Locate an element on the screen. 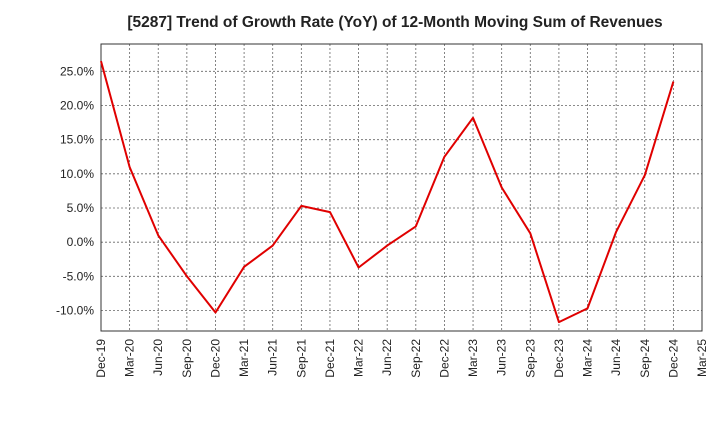 Image resolution: width=720 pixels, height=440 pixels. y-tick-label: -5.0% is located at coordinates (79, 276).